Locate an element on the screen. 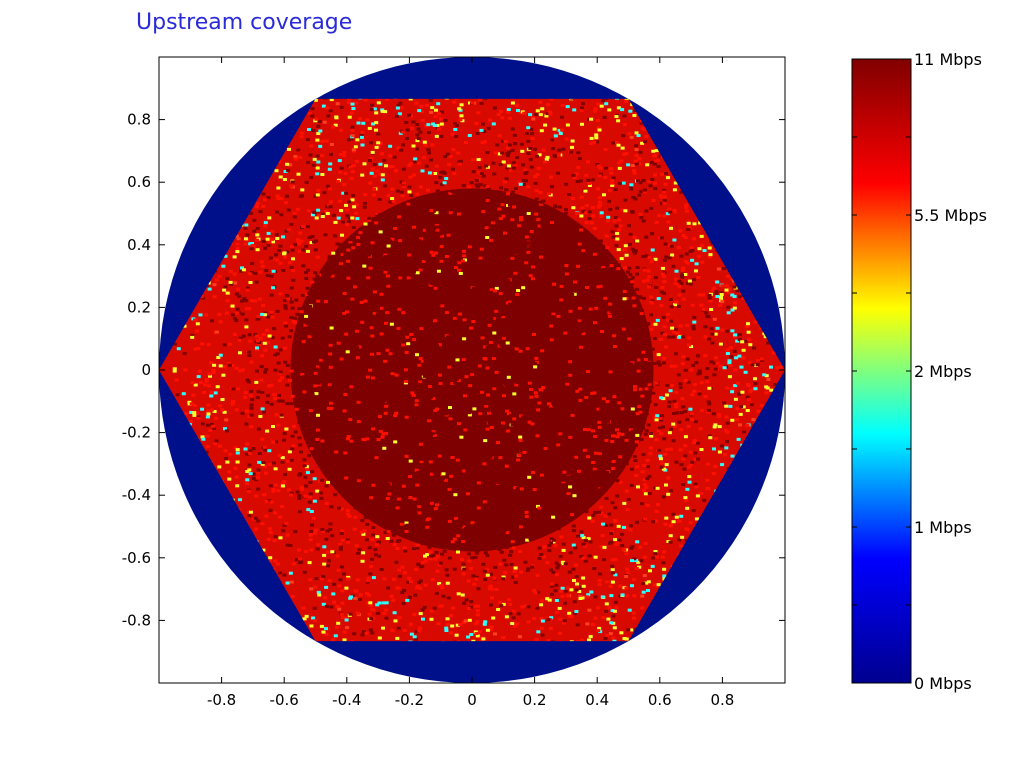  chart-title: Upstream coverage is located at coordinates (244, 22).